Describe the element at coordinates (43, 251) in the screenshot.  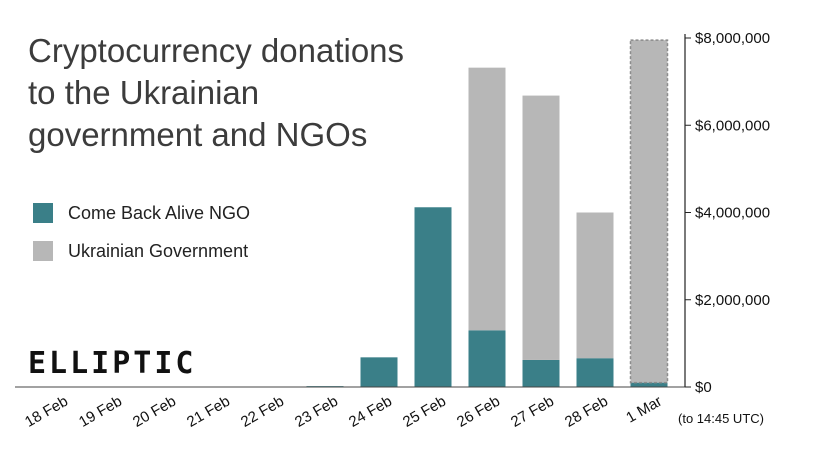
I see `legend-swatch-ukrainian-government` at that location.